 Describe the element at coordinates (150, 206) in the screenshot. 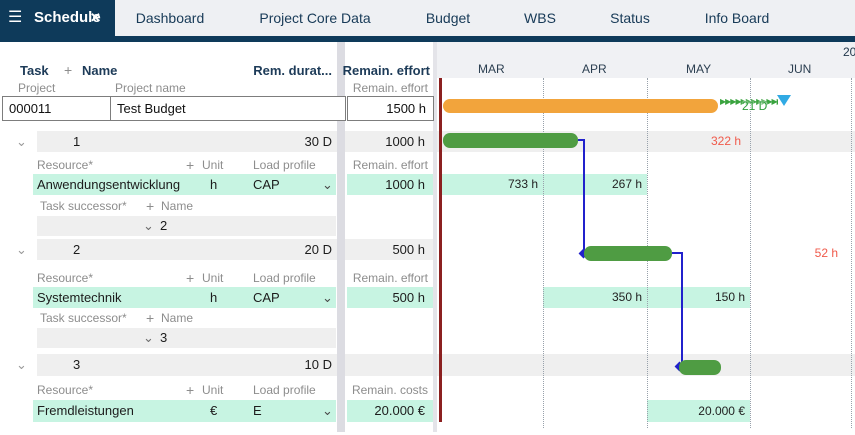

I see `successor1-add-plus-icon: +` at that location.